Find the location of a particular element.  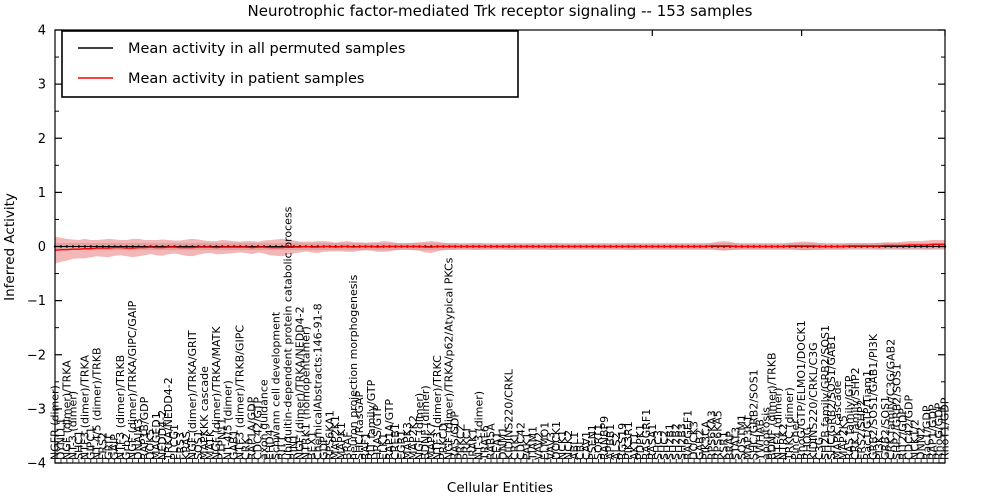

entity-tick-label: GDP is located at coordinates (323, 448).